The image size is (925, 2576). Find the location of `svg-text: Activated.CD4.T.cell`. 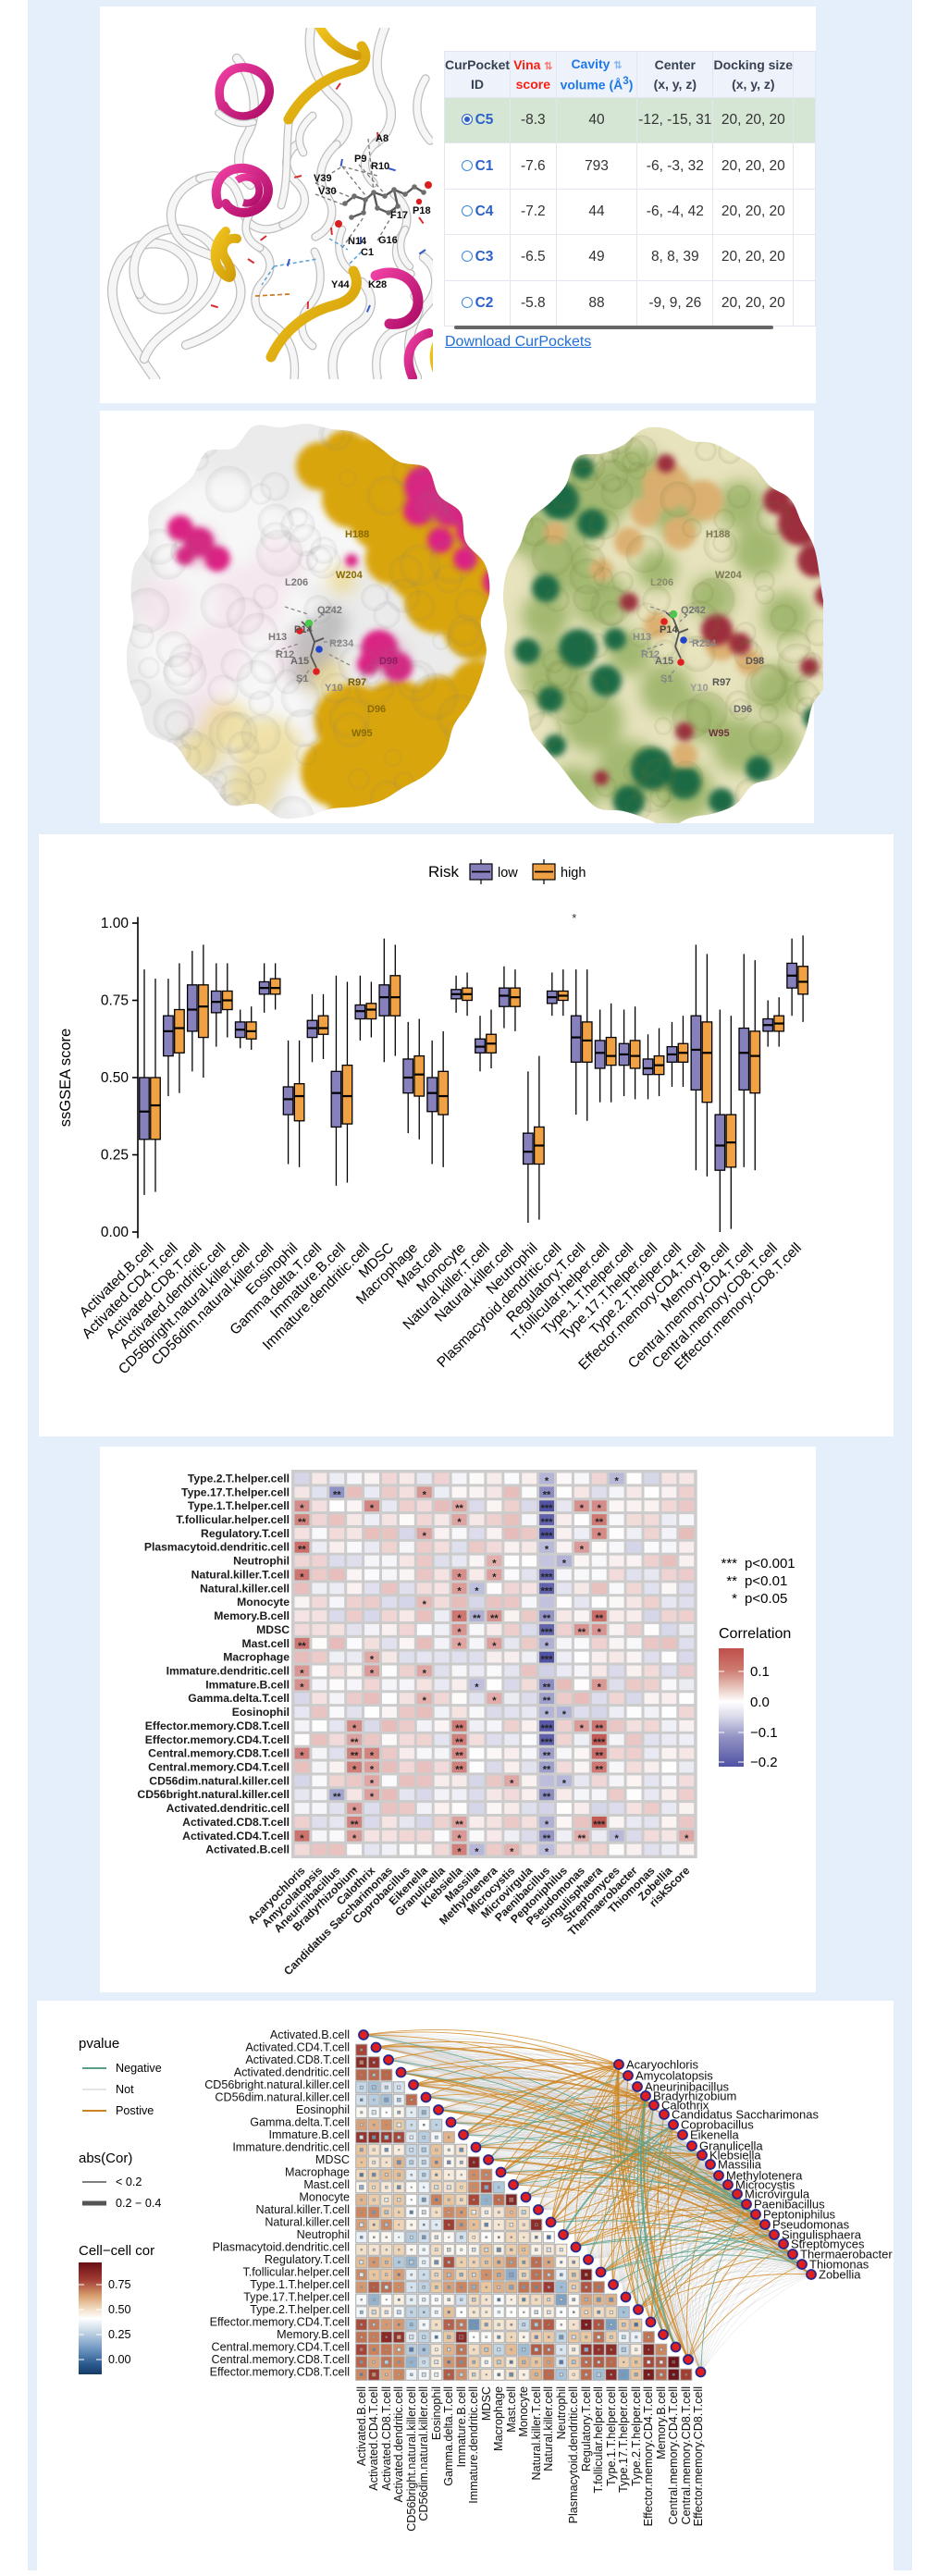

svg-text: Activated.CD4.T.cell is located at coordinates (374, 2438).